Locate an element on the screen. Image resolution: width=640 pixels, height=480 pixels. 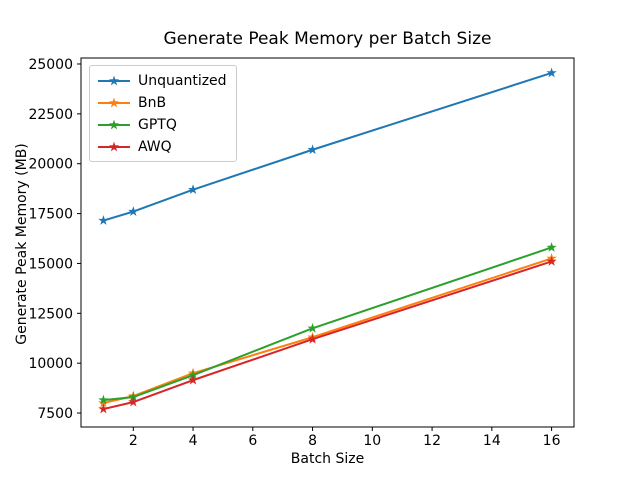
legend-swatch-gptq is located at coordinates (114, 124).